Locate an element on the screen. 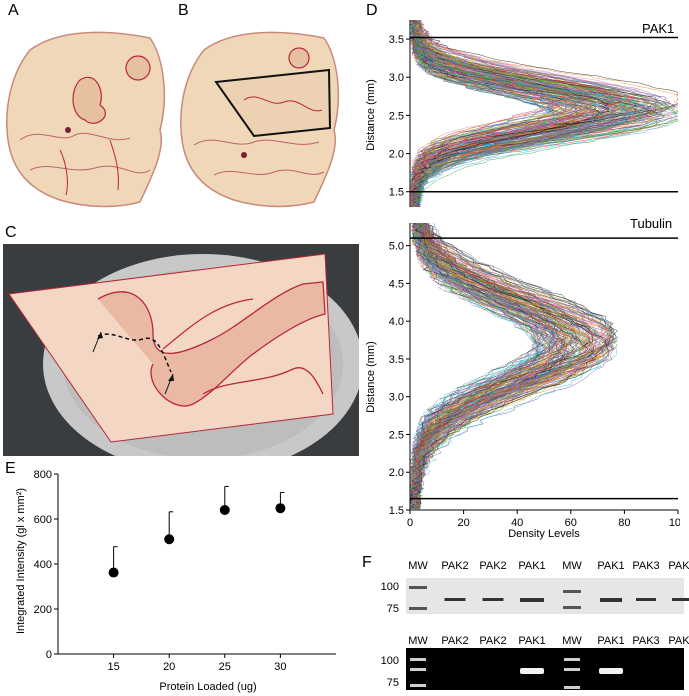  e-x-tick-label: 20 is located at coordinates (169, 667).